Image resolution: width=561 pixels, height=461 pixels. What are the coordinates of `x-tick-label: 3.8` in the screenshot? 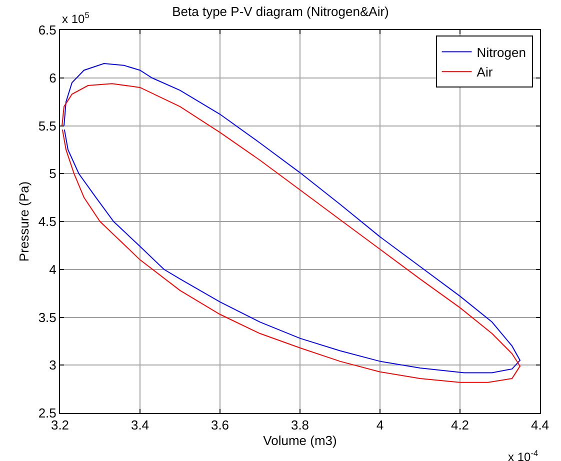 It's located at (300, 425).